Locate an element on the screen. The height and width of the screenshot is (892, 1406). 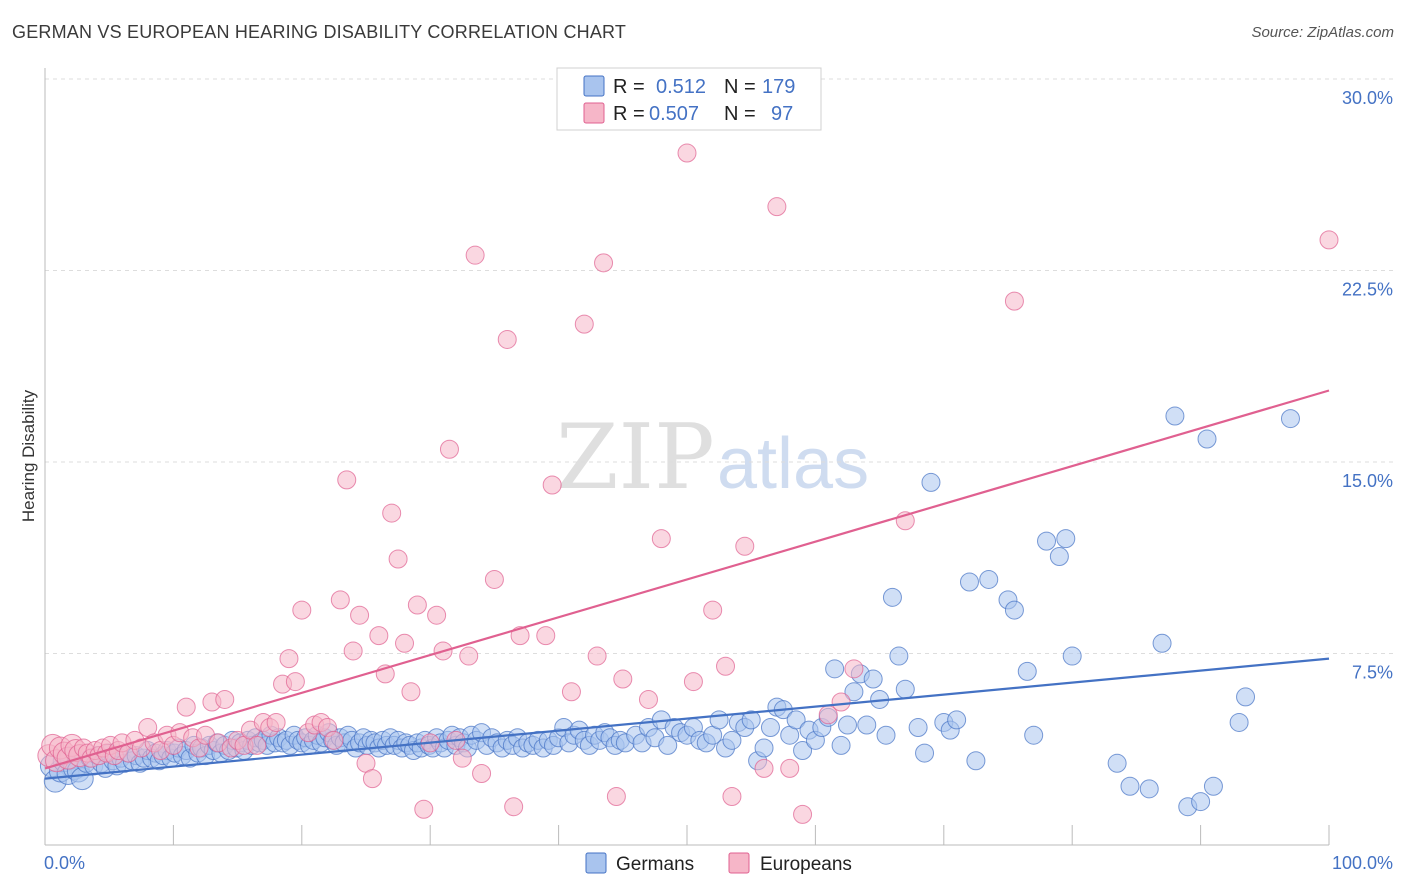
bottom-legend-swatch-germans is located at coordinates (596, 863).